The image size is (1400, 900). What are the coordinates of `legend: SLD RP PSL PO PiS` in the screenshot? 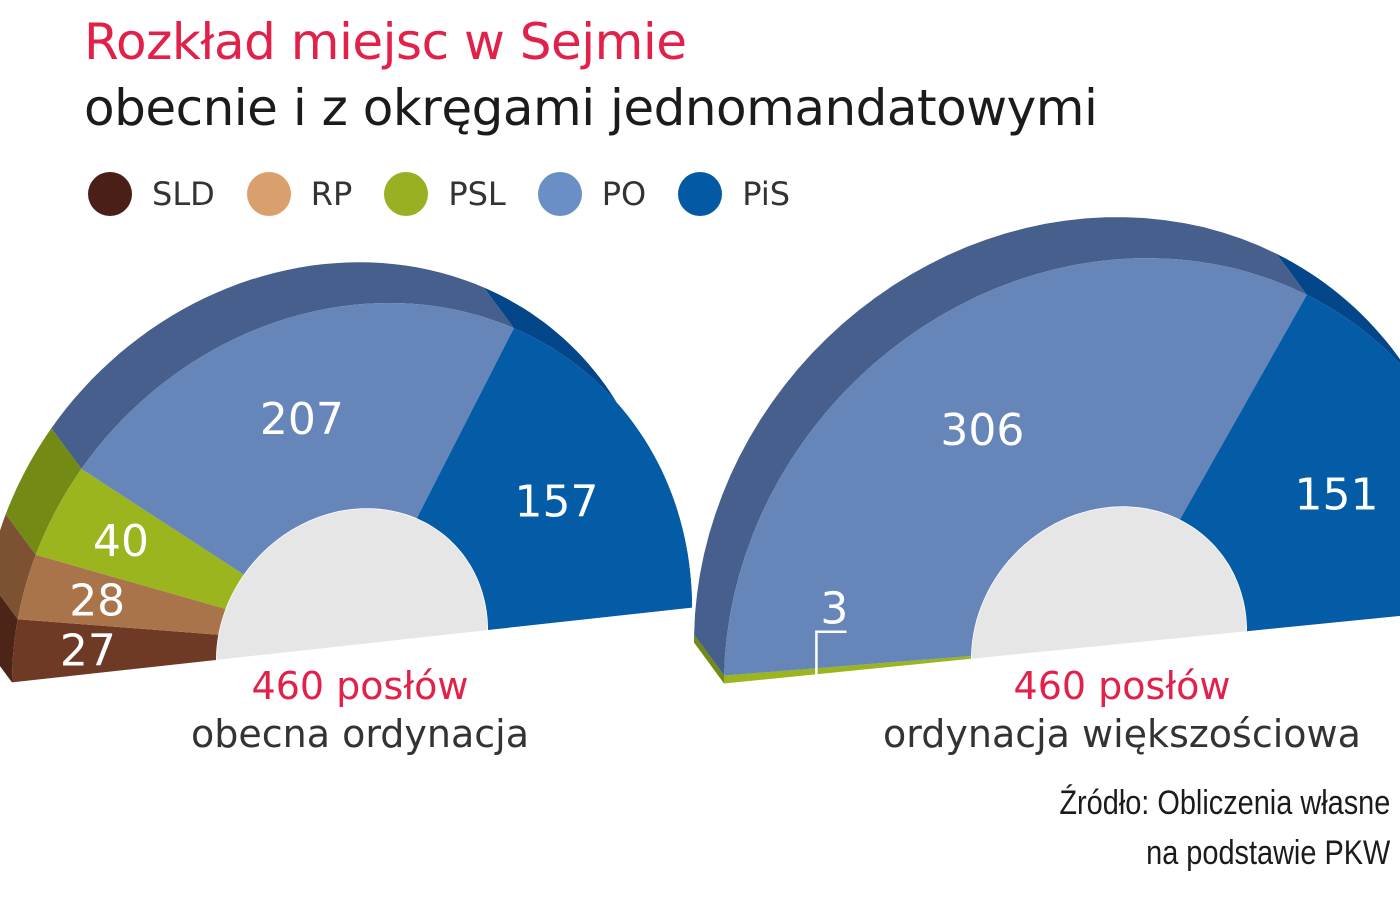 It's located at (455, 194).